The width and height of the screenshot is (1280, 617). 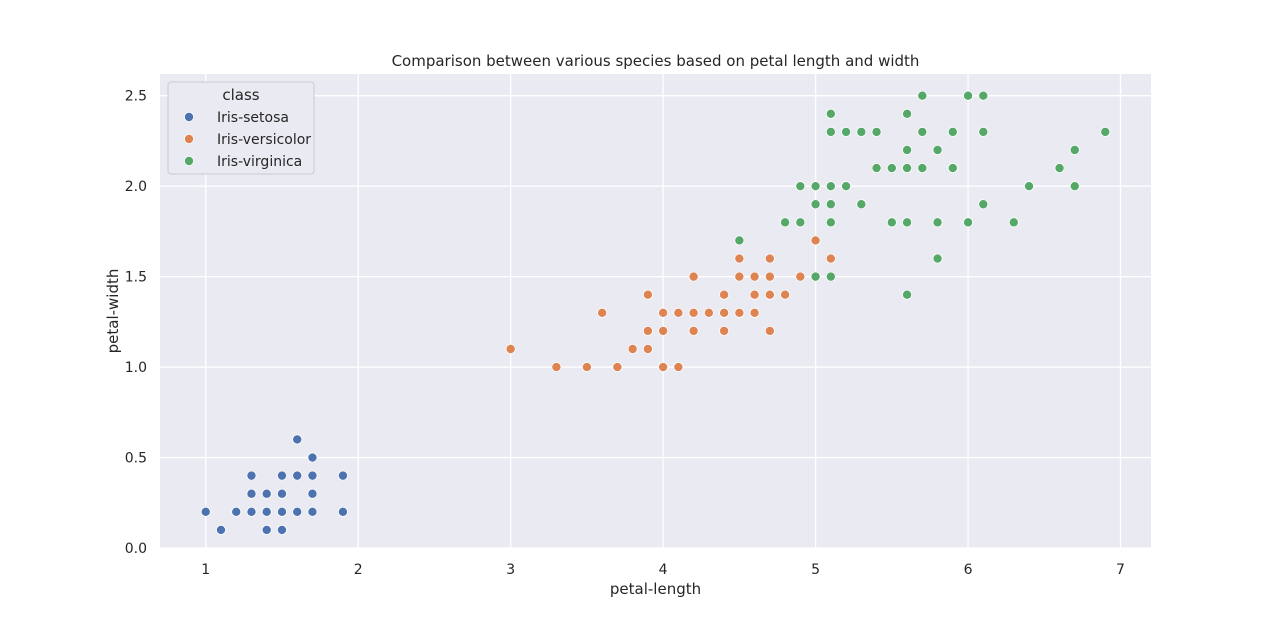 What do you see at coordinates (136, 278) in the screenshot?
I see `y-tick-label: 1.5` at bounding box center [136, 278].